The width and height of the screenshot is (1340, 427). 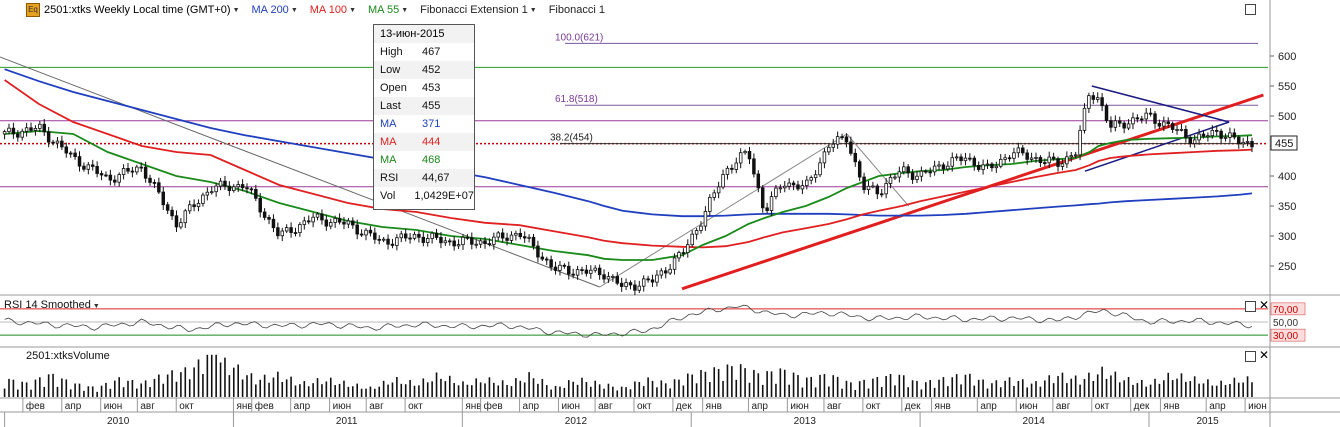 What do you see at coordinates (576, 421) in the screenshot?
I see `year-label: 2012` at bounding box center [576, 421].